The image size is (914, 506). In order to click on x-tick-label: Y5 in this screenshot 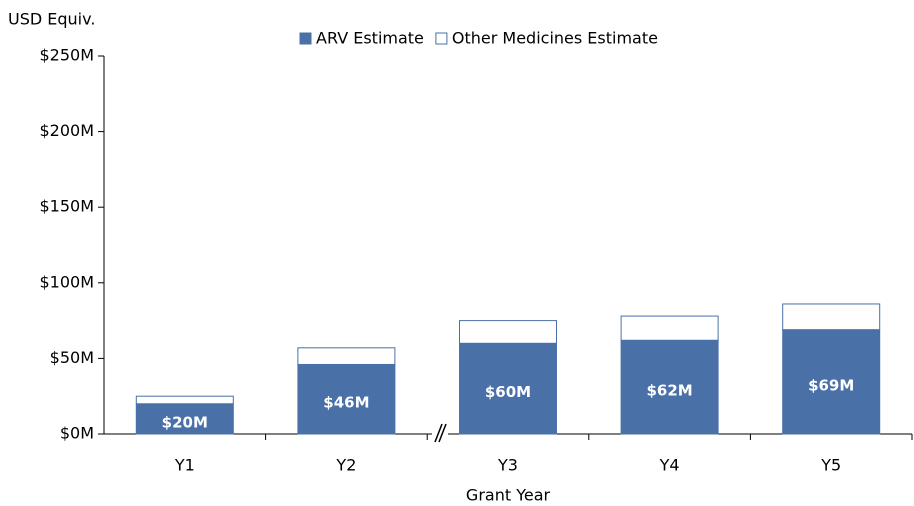, I will do `click(830, 465)`.